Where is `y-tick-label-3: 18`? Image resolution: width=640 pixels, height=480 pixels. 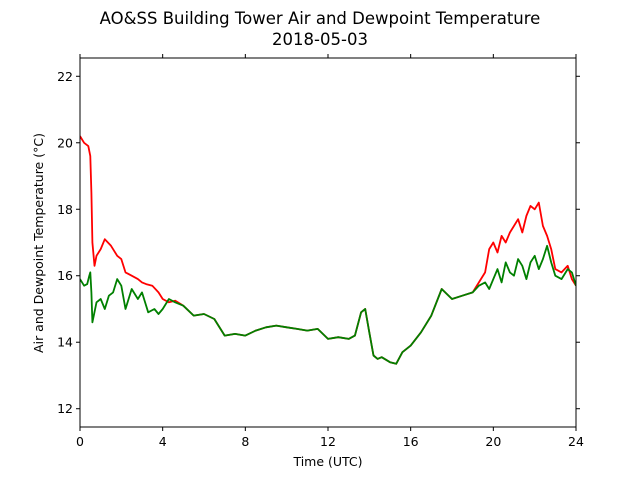
y-tick-label-3: 18 is located at coordinates (65, 209).